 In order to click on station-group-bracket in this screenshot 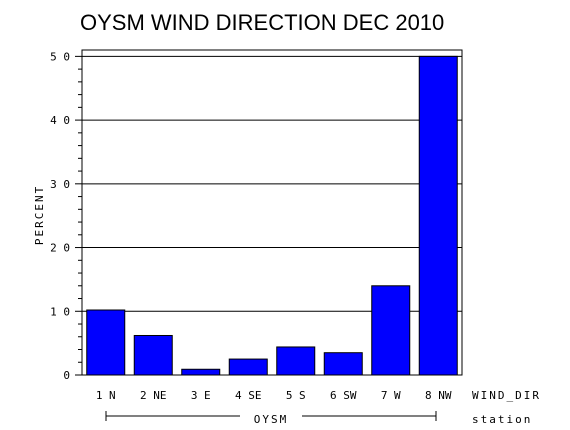, I will do `click(271, 416)`.